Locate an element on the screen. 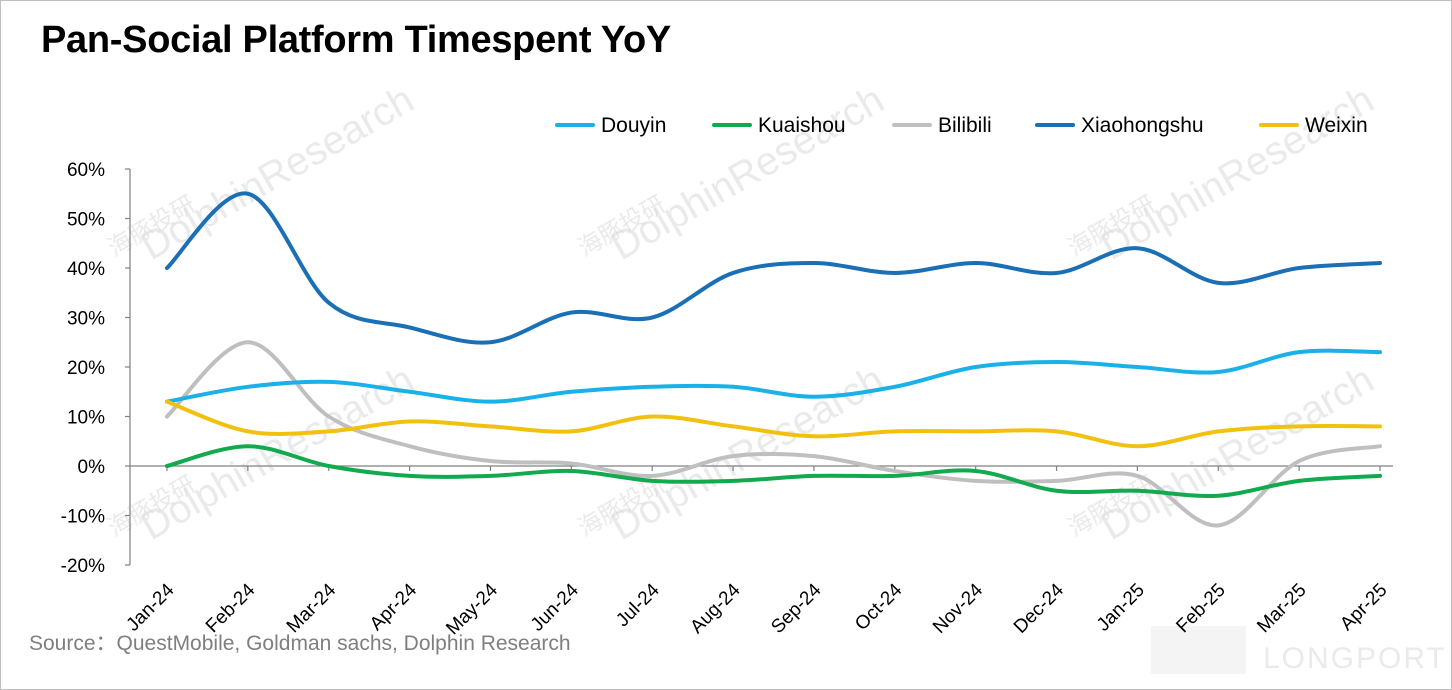 This screenshot has height=690, width=1452. legend-label-kuaishou: Kuaishou is located at coordinates (802, 125).